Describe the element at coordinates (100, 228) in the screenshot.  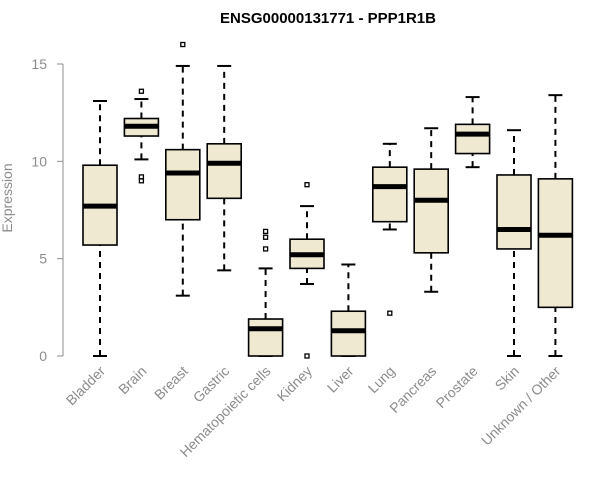
I see `box-group-bladder` at that location.